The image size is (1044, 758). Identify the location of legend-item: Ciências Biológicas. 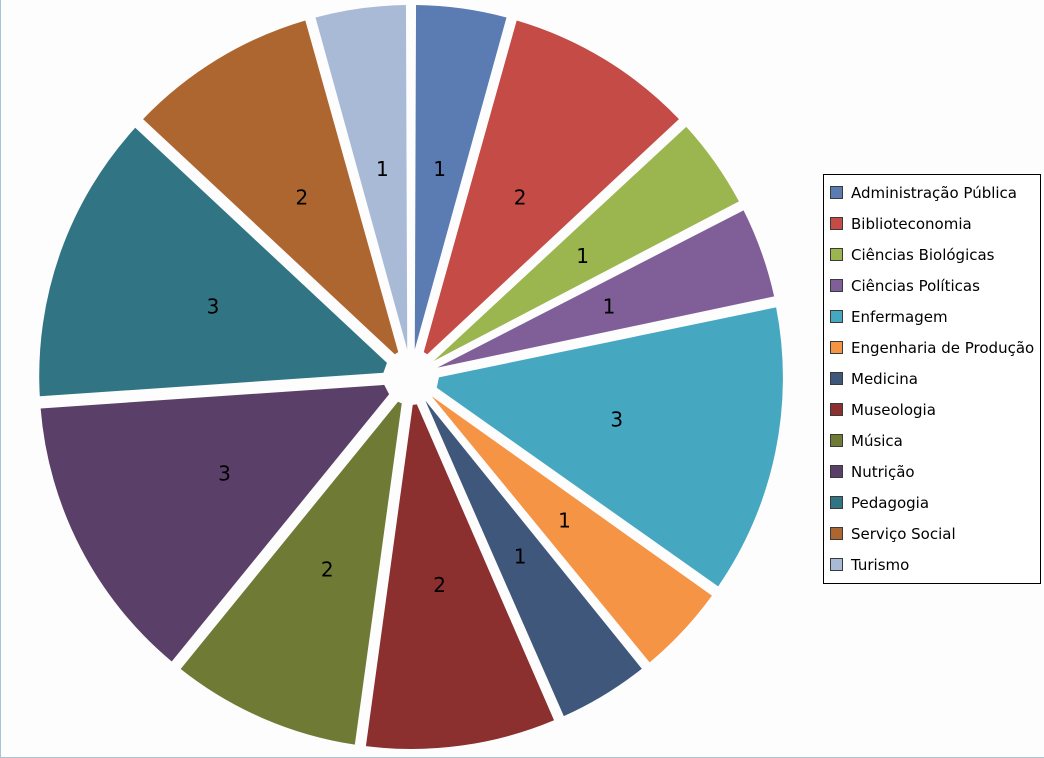
(932, 254).